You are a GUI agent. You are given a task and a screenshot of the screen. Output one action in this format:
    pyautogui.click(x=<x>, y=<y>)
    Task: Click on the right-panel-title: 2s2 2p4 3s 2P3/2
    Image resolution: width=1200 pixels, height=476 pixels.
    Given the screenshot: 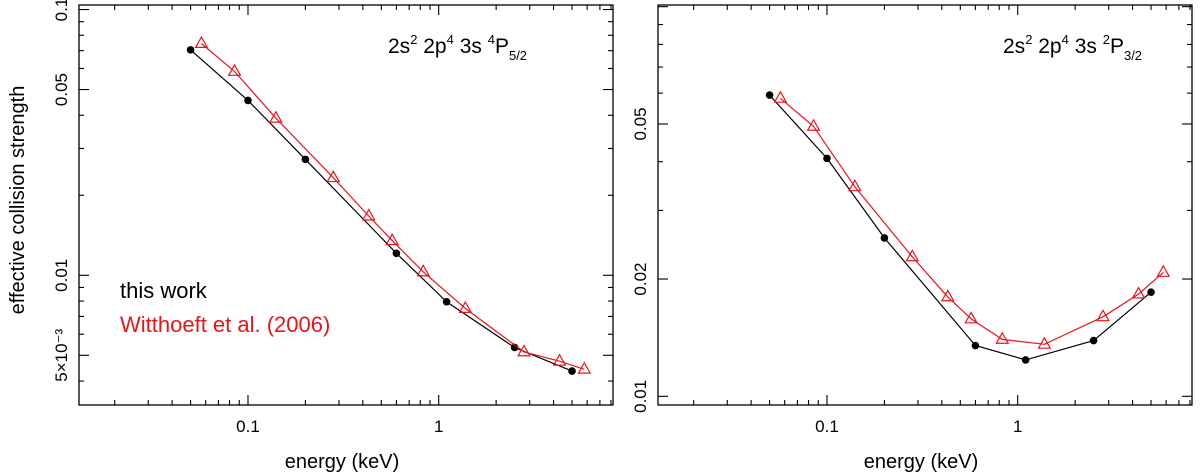 What is the action you would take?
    pyautogui.click(x=1072, y=47)
    